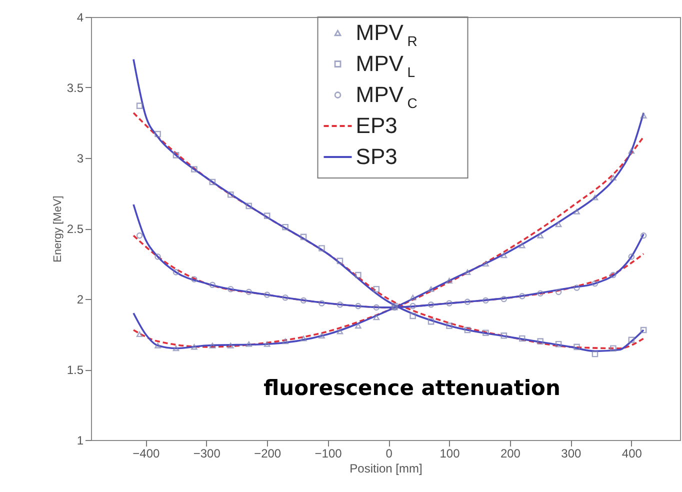  What do you see at coordinates (75, 229) in the screenshot?
I see `y-tick-label: 2.5` at bounding box center [75, 229].